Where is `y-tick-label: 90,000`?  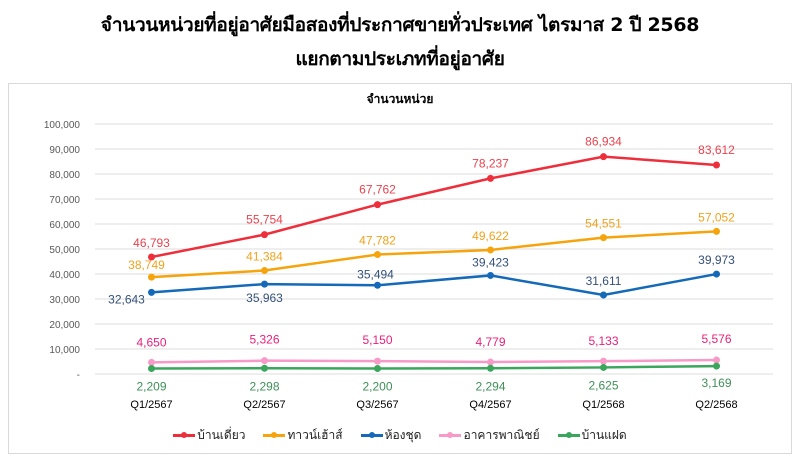
y-tick-label: 90,000 is located at coordinates (64, 150).